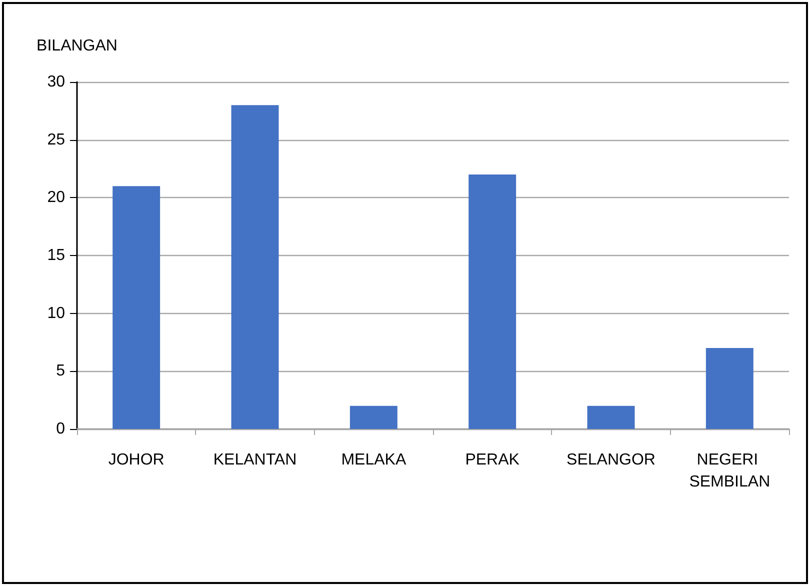  I want to click on x-tick-label: NEGERI SEMBILAN, so click(729, 471).